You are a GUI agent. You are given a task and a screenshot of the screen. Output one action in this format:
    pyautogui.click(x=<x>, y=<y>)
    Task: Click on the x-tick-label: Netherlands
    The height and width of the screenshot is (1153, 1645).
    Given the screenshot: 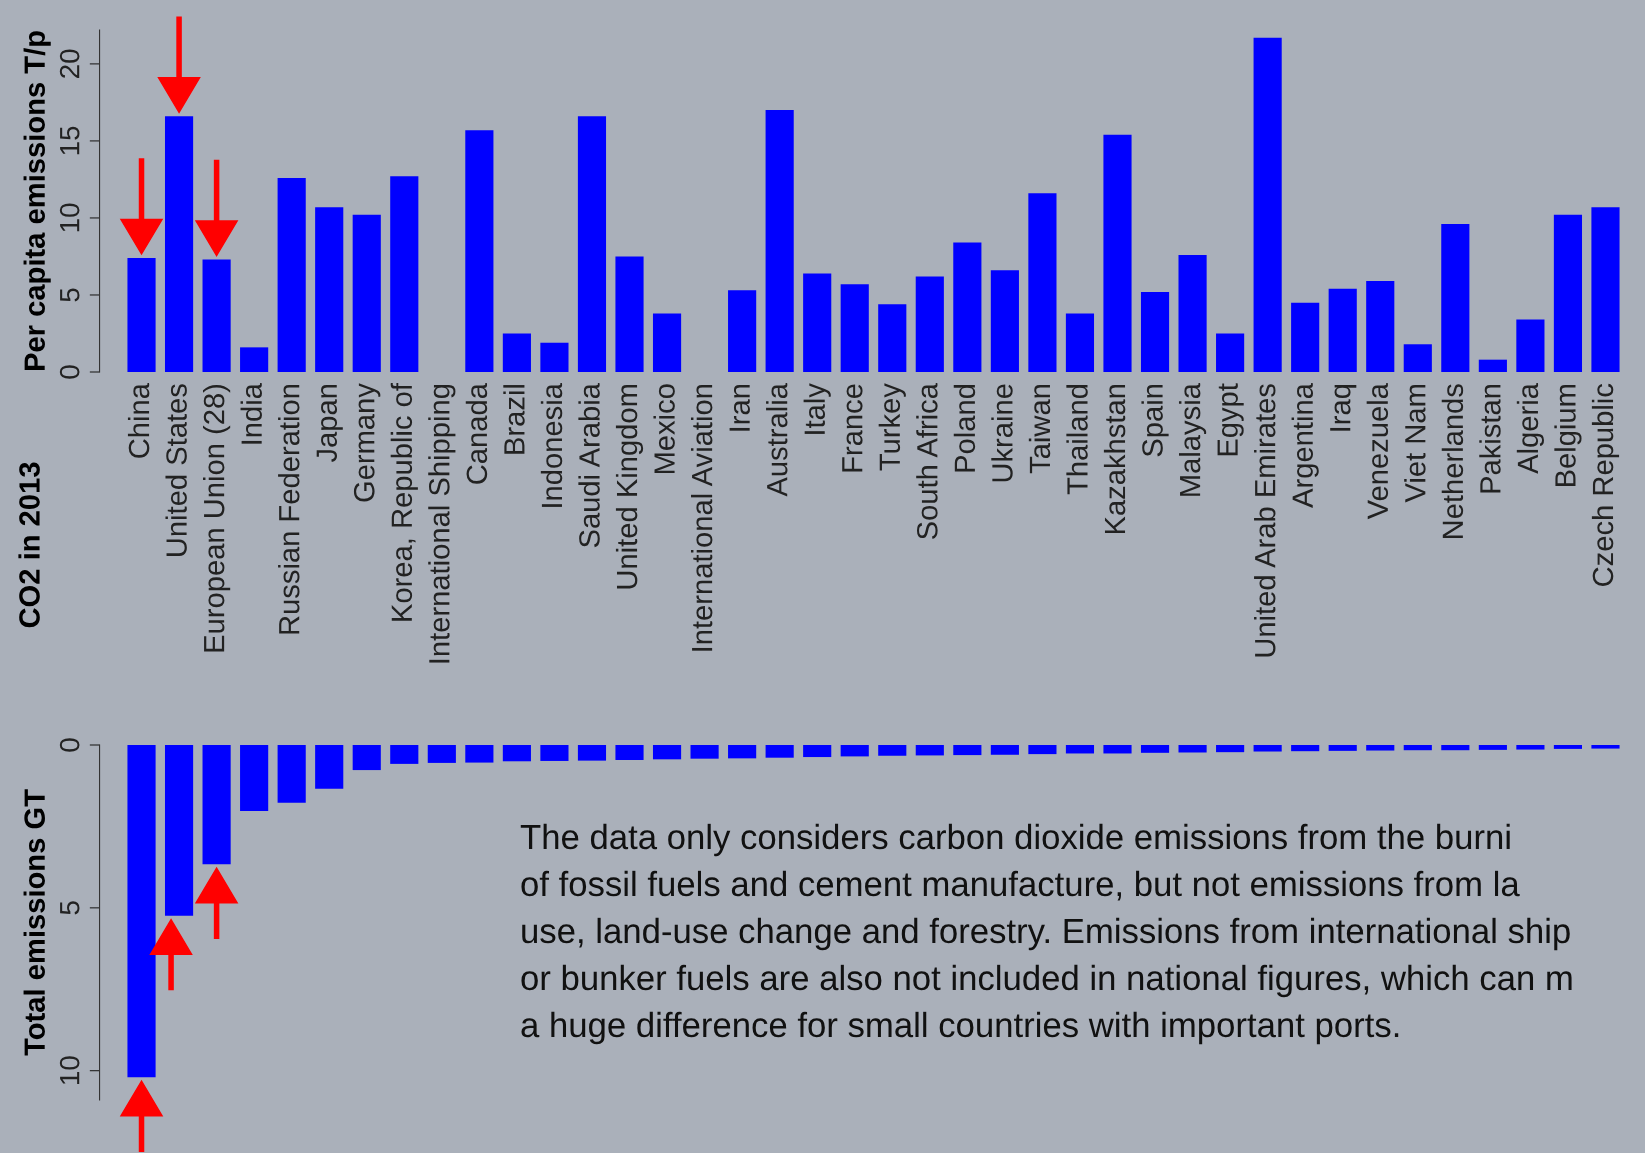 What is the action you would take?
    pyautogui.click(x=1452, y=461)
    